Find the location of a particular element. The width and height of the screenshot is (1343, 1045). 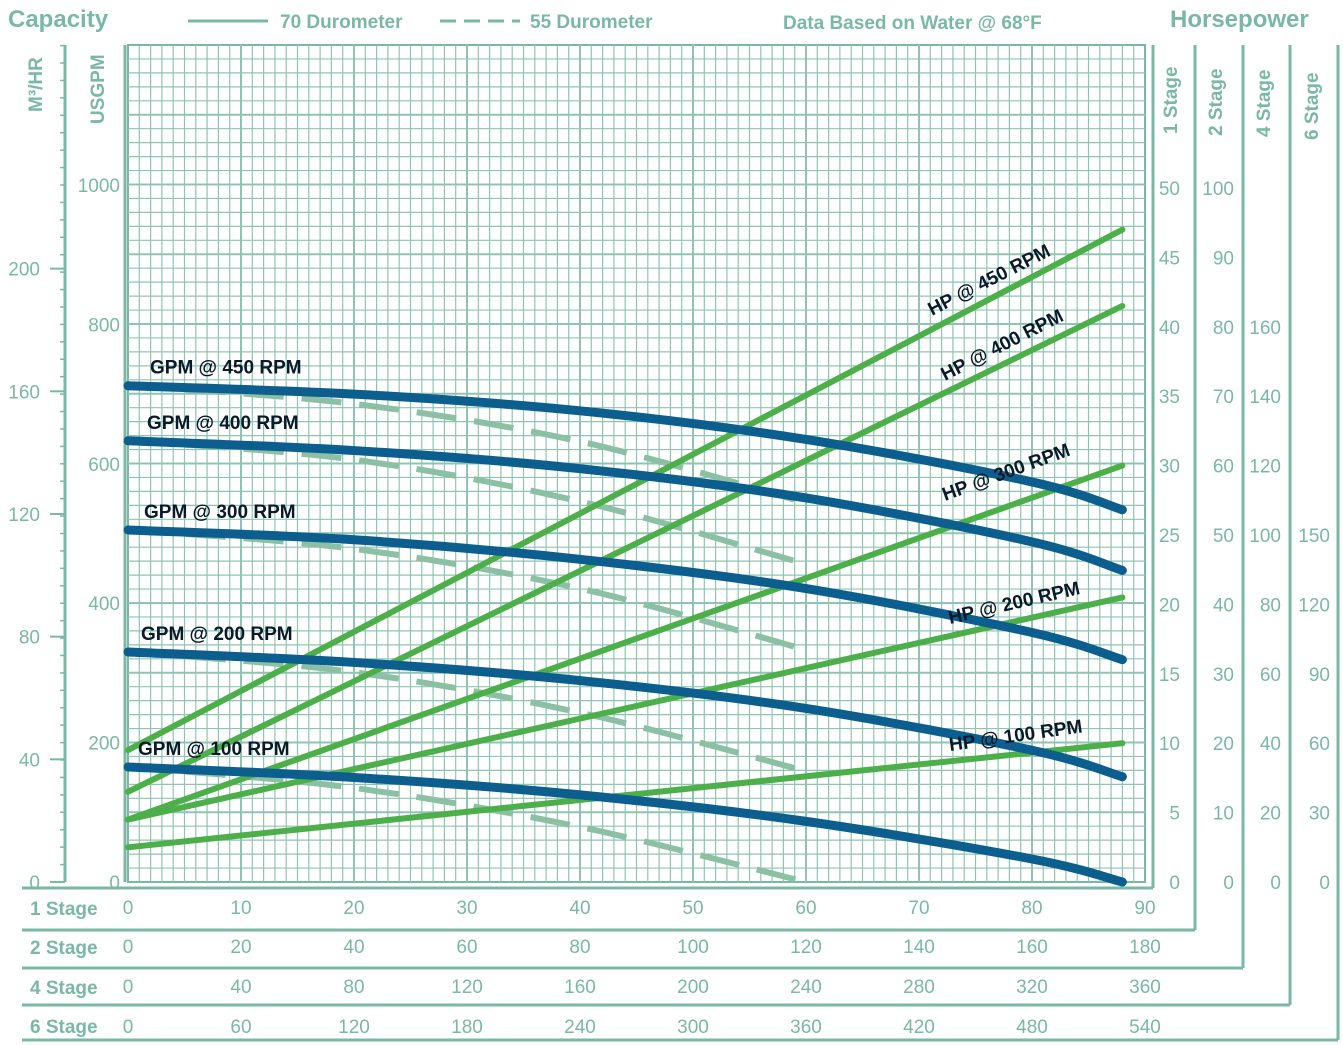

hp-6-stage-tick-label: 0 is located at coordinates (1324, 883).